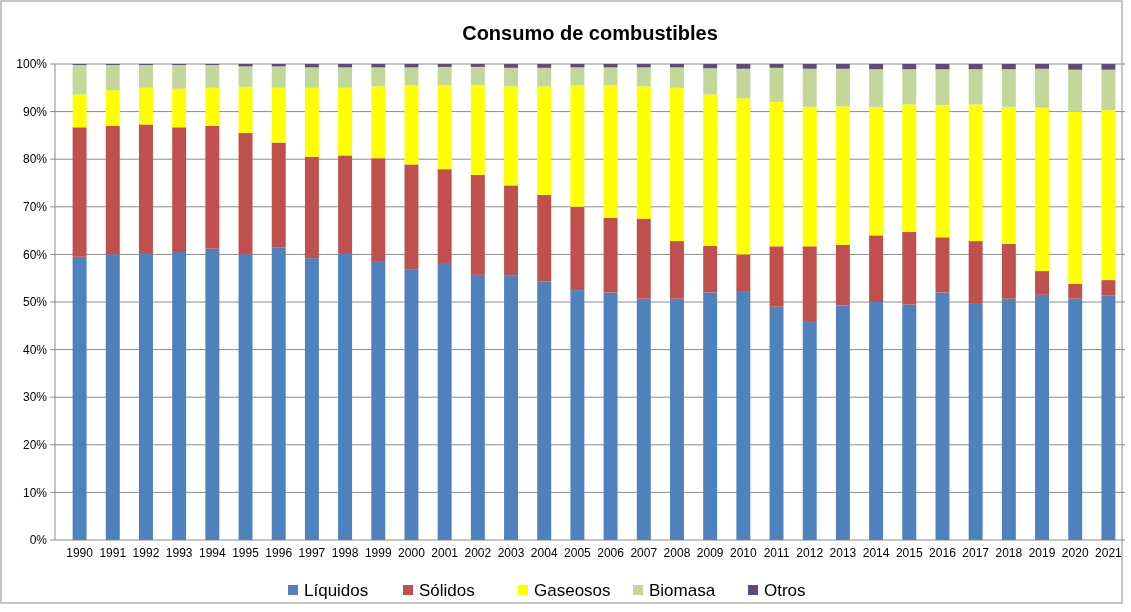  Describe the element at coordinates (511, 553) in the screenshot. I see `x-tick-label: 2003` at that location.